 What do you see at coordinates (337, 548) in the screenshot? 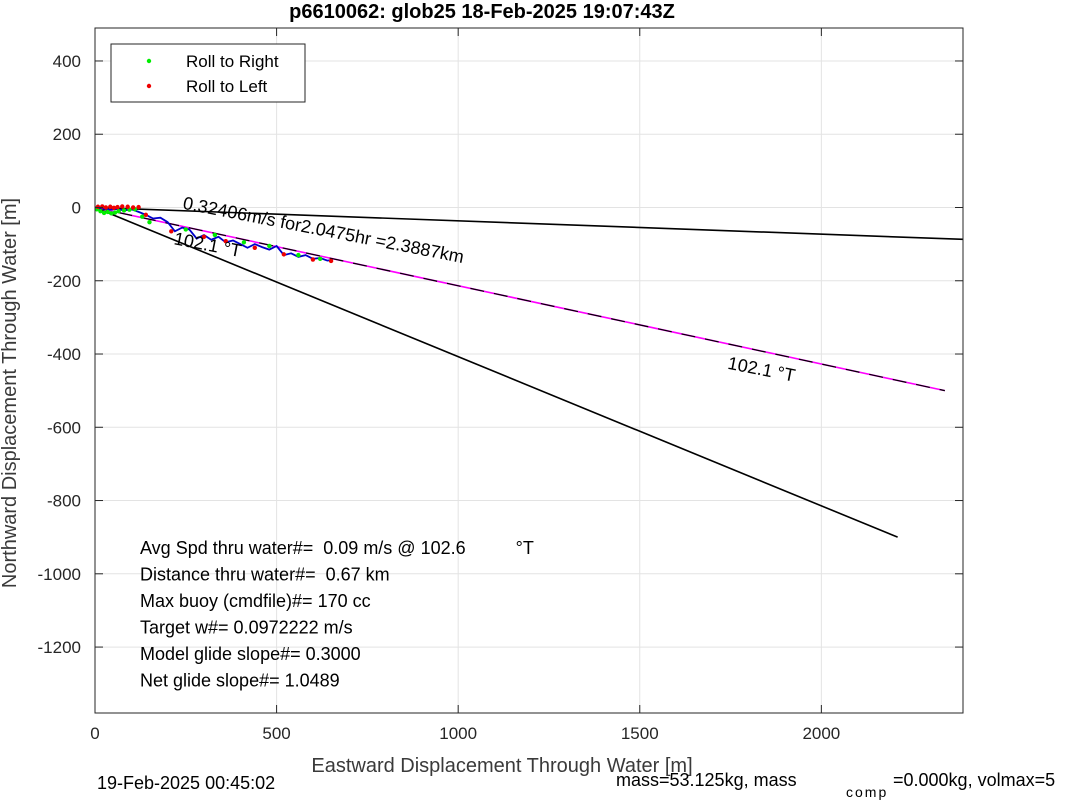
I see `stats-line: Avg Spd thru water#= 0.09 m/s @ 102.6 °T` at bounding box center [337, 548].